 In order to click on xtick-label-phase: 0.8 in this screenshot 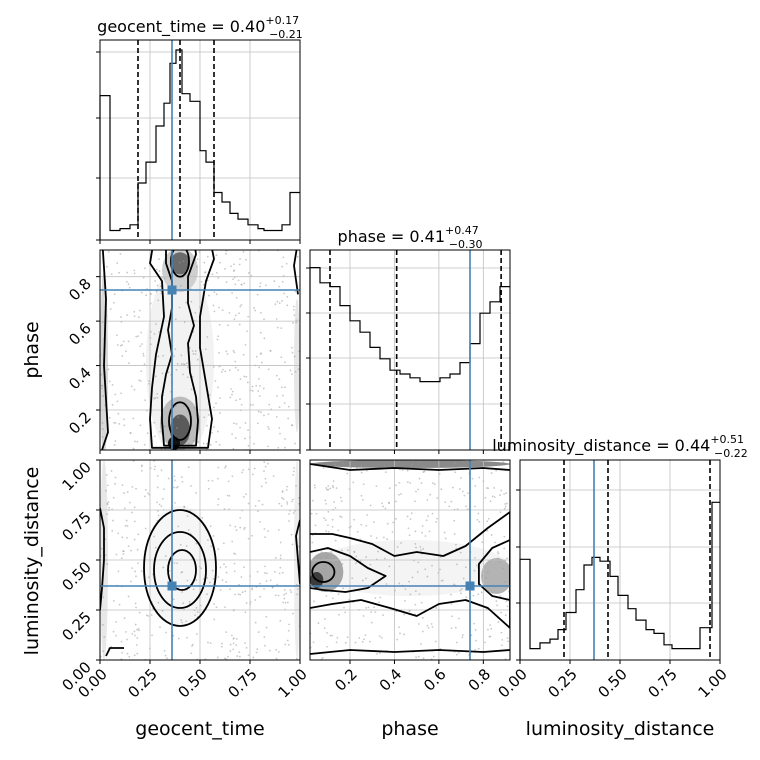, I will do `click(480, 680)`.